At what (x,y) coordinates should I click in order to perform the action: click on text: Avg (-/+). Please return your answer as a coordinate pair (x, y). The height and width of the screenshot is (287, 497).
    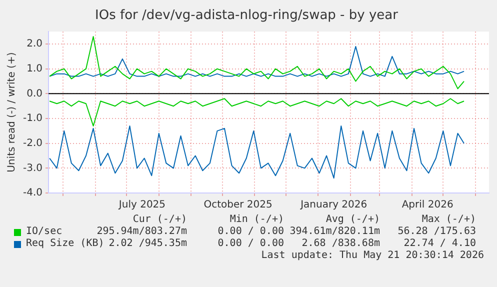
    Looking at the image, I should click on (353, 219).